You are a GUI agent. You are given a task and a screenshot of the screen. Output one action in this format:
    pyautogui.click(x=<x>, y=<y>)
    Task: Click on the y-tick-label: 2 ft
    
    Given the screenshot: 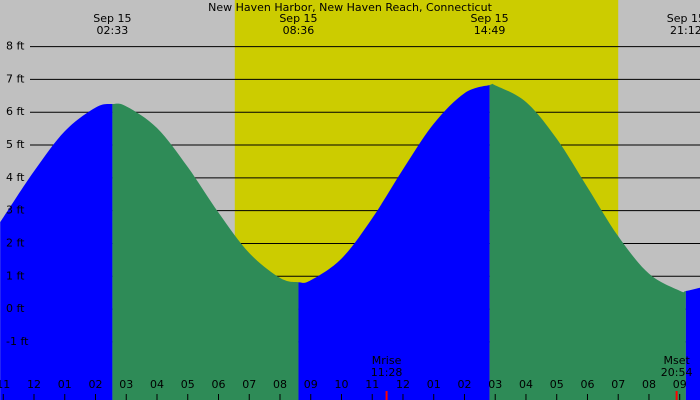 What is the action you would take?
    pyautogui.click(x=15, y=242)
    